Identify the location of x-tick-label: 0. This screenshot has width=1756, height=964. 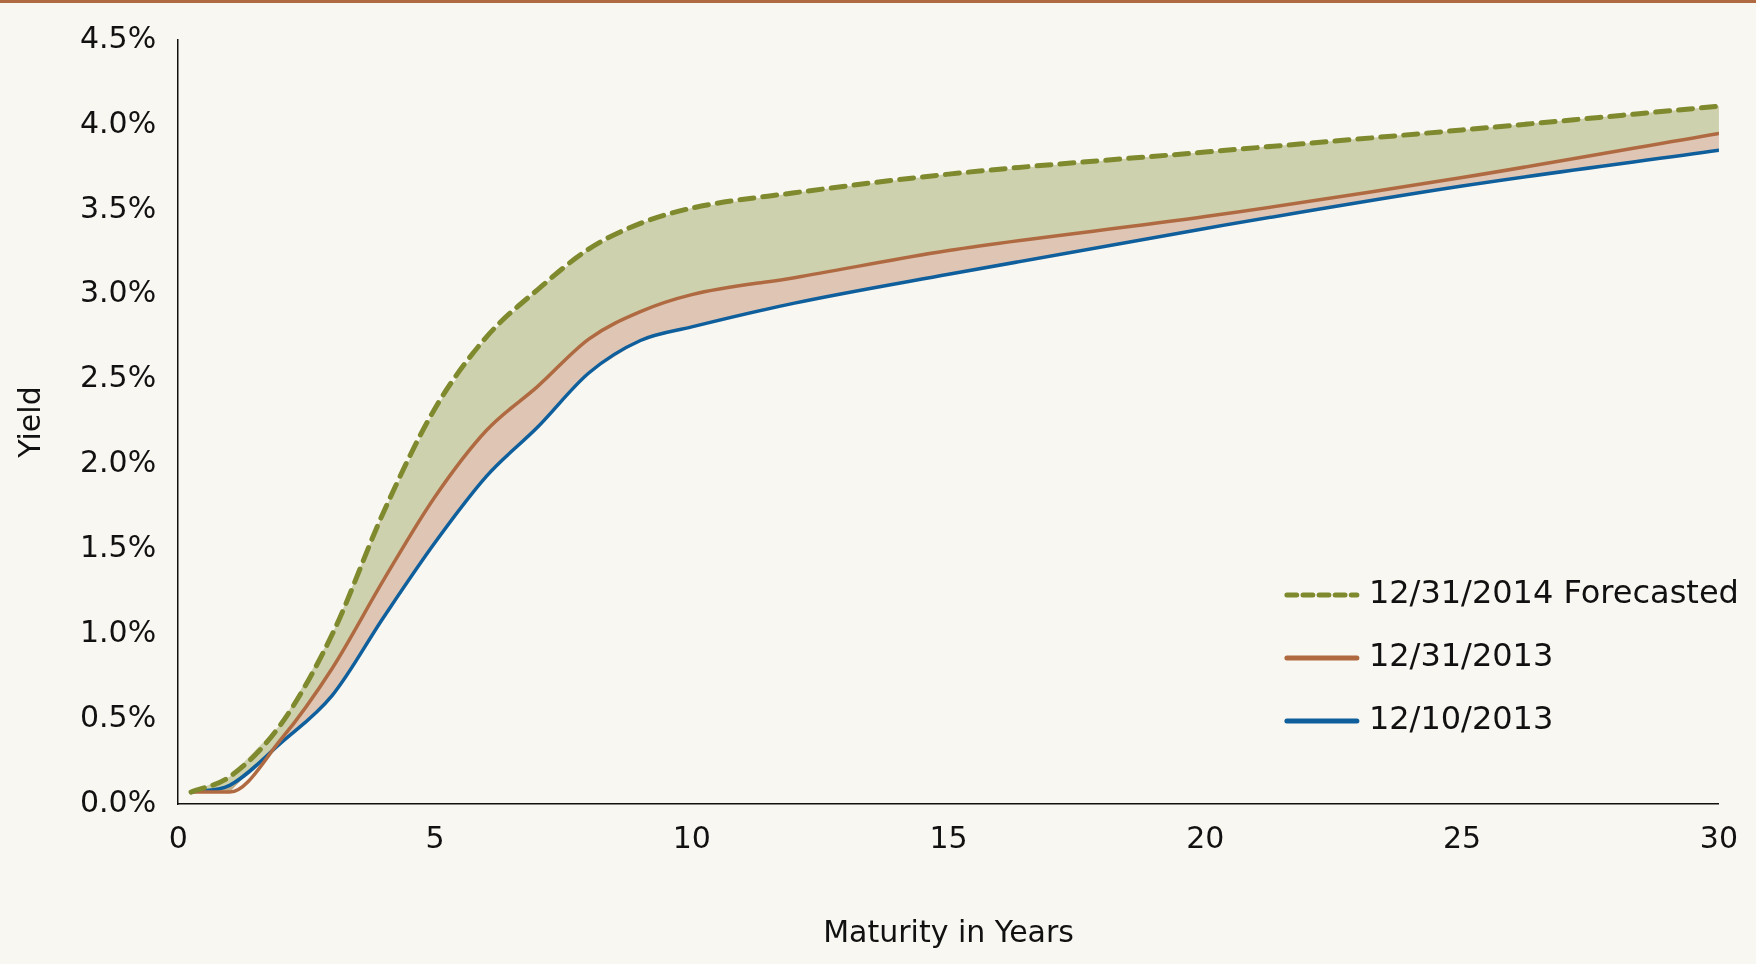
(178, 837).